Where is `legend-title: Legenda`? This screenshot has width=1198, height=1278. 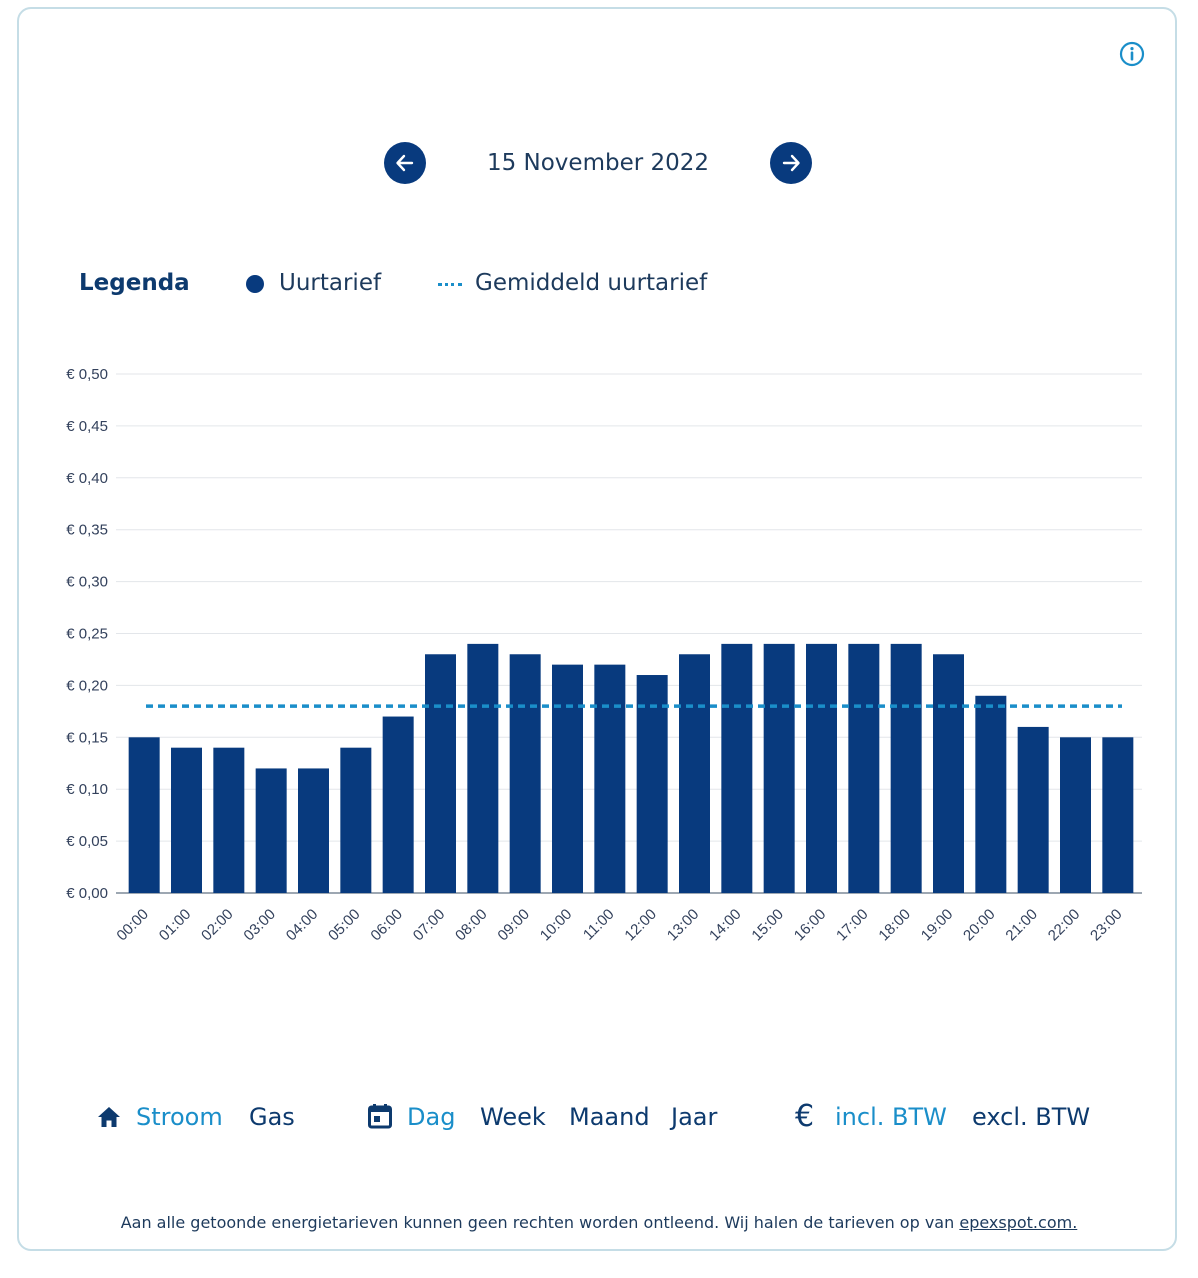 legend-title: Legenda is located at coordinates (134, 283).